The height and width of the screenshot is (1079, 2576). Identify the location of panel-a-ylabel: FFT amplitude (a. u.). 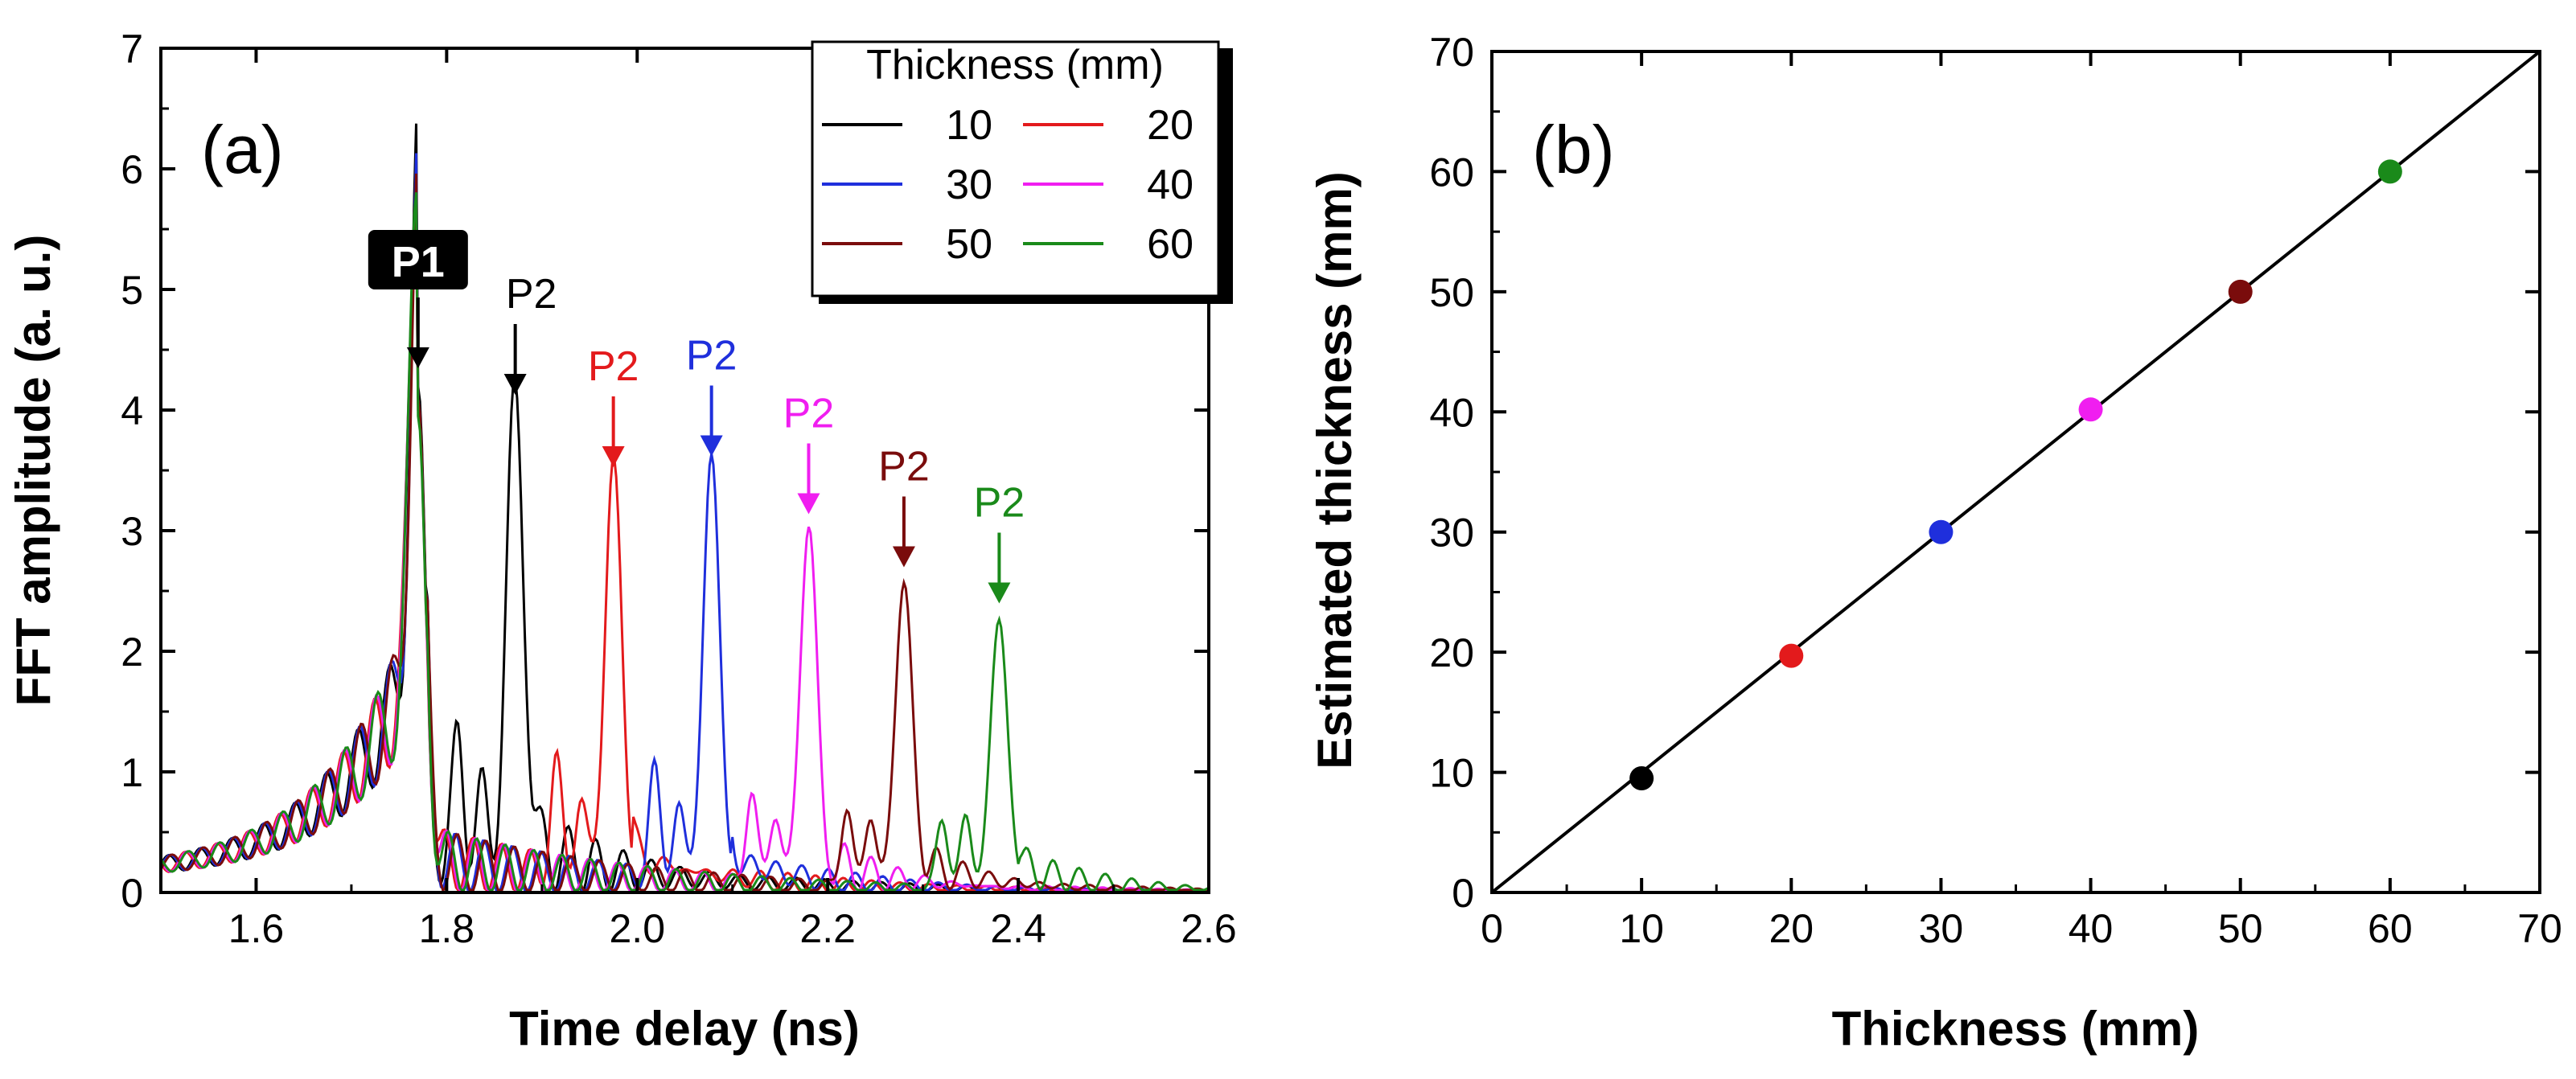
(33, 471).